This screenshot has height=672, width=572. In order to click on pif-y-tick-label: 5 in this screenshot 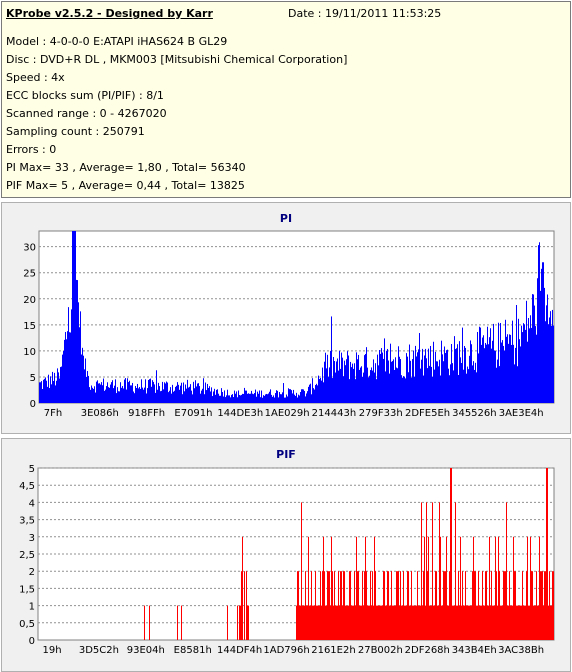, I will do `click(32, 469)`.